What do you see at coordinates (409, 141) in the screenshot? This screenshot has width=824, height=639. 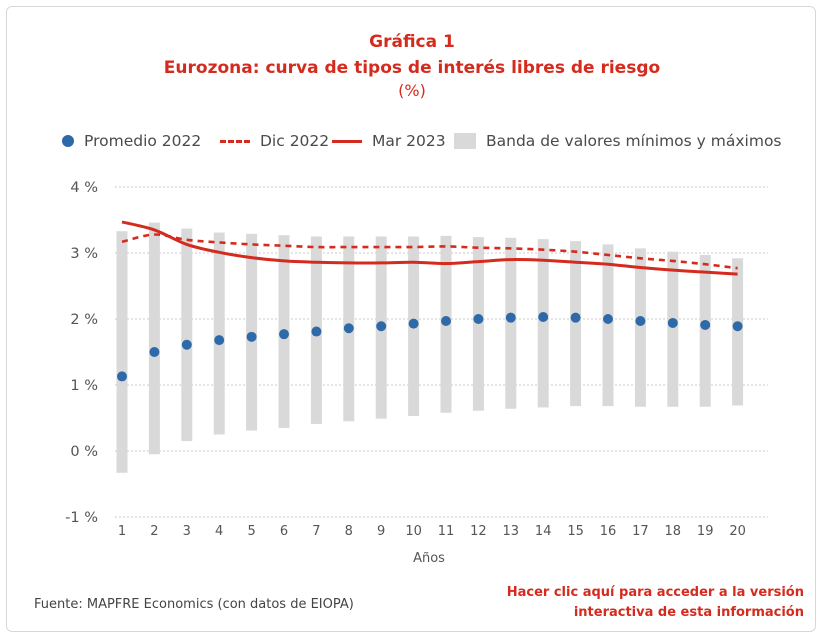 I see `legend-label-mar: Mar 2023` at bounding box center [409, 141].